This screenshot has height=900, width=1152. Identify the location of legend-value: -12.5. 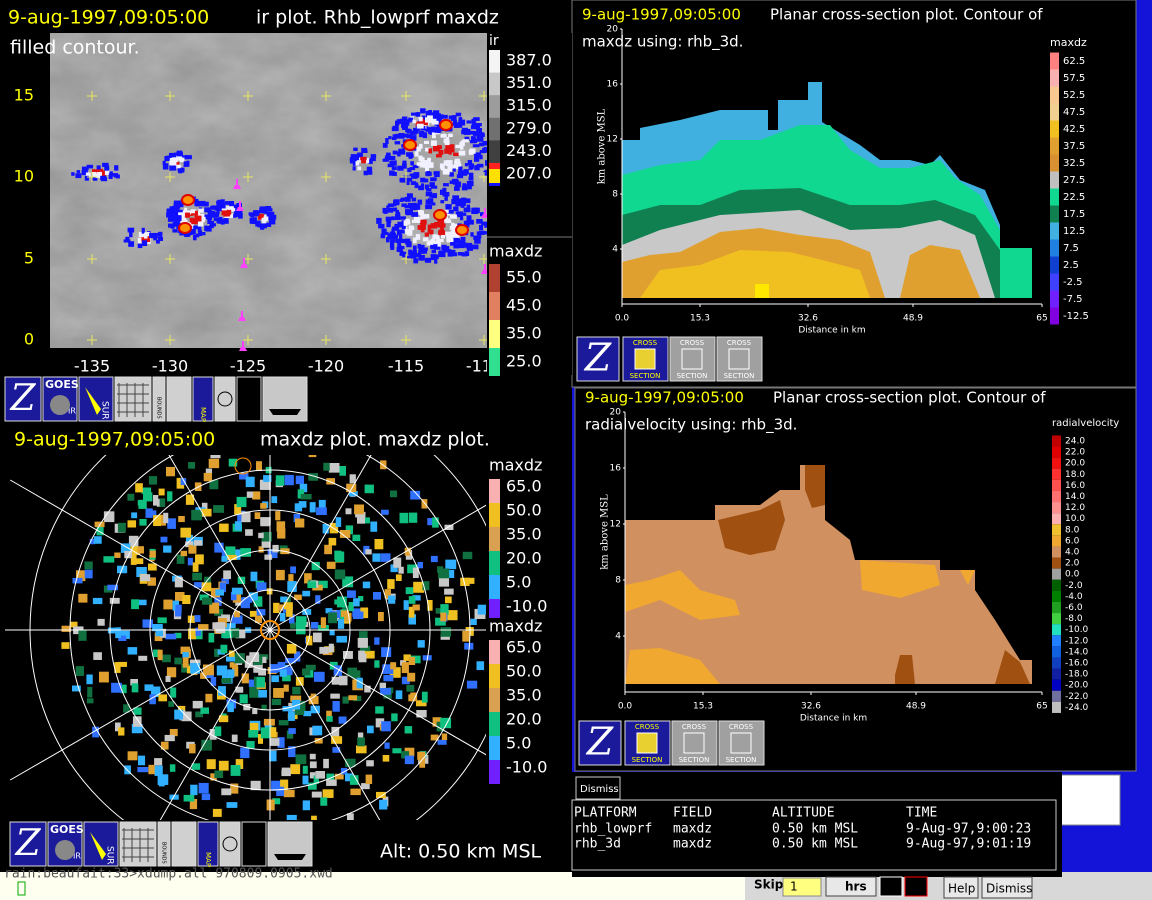
(1076, 316).